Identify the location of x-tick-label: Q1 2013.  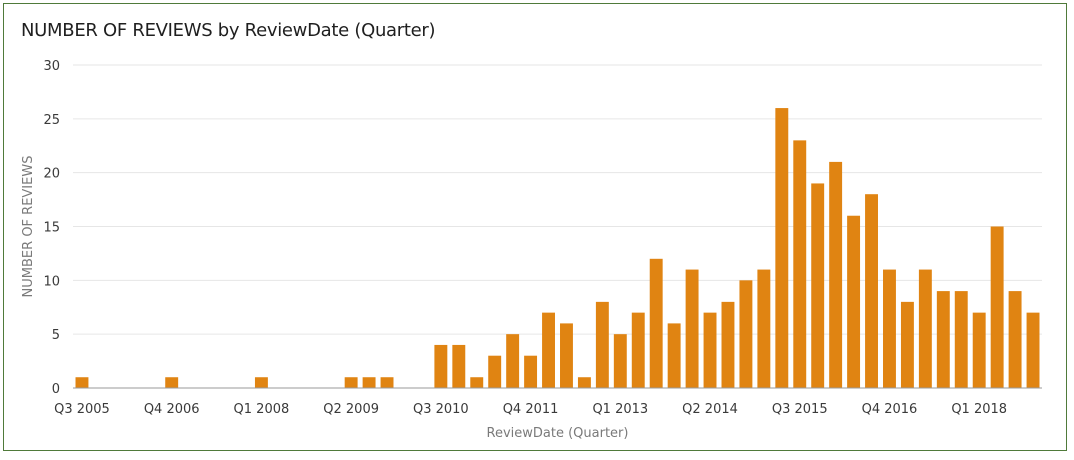
(620, 409).